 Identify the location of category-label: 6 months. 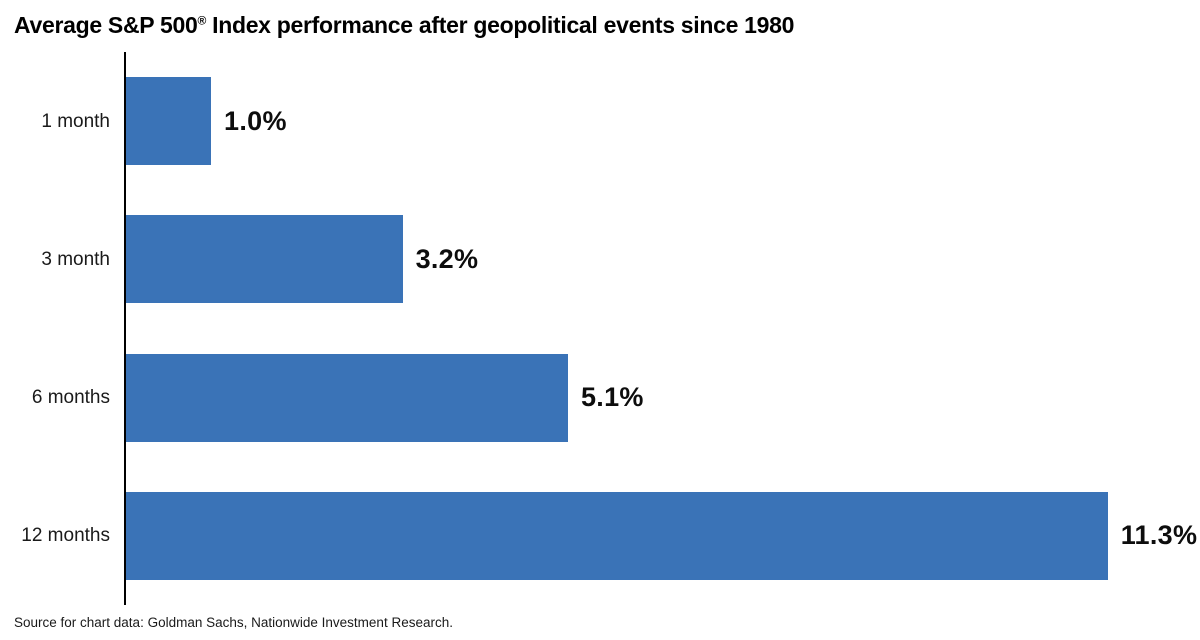
(70, 398).